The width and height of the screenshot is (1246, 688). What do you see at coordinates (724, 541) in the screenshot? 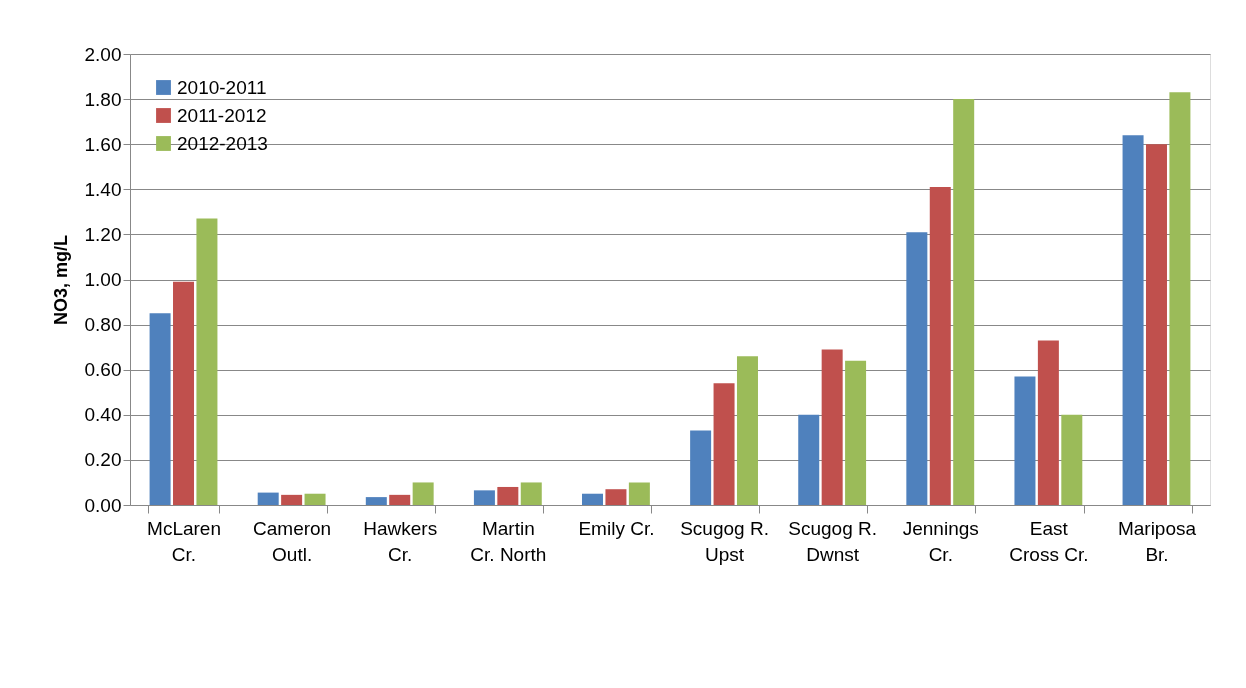
I see `x-tick-label: Scugog R. Upst` at bounding box center [724, 541].